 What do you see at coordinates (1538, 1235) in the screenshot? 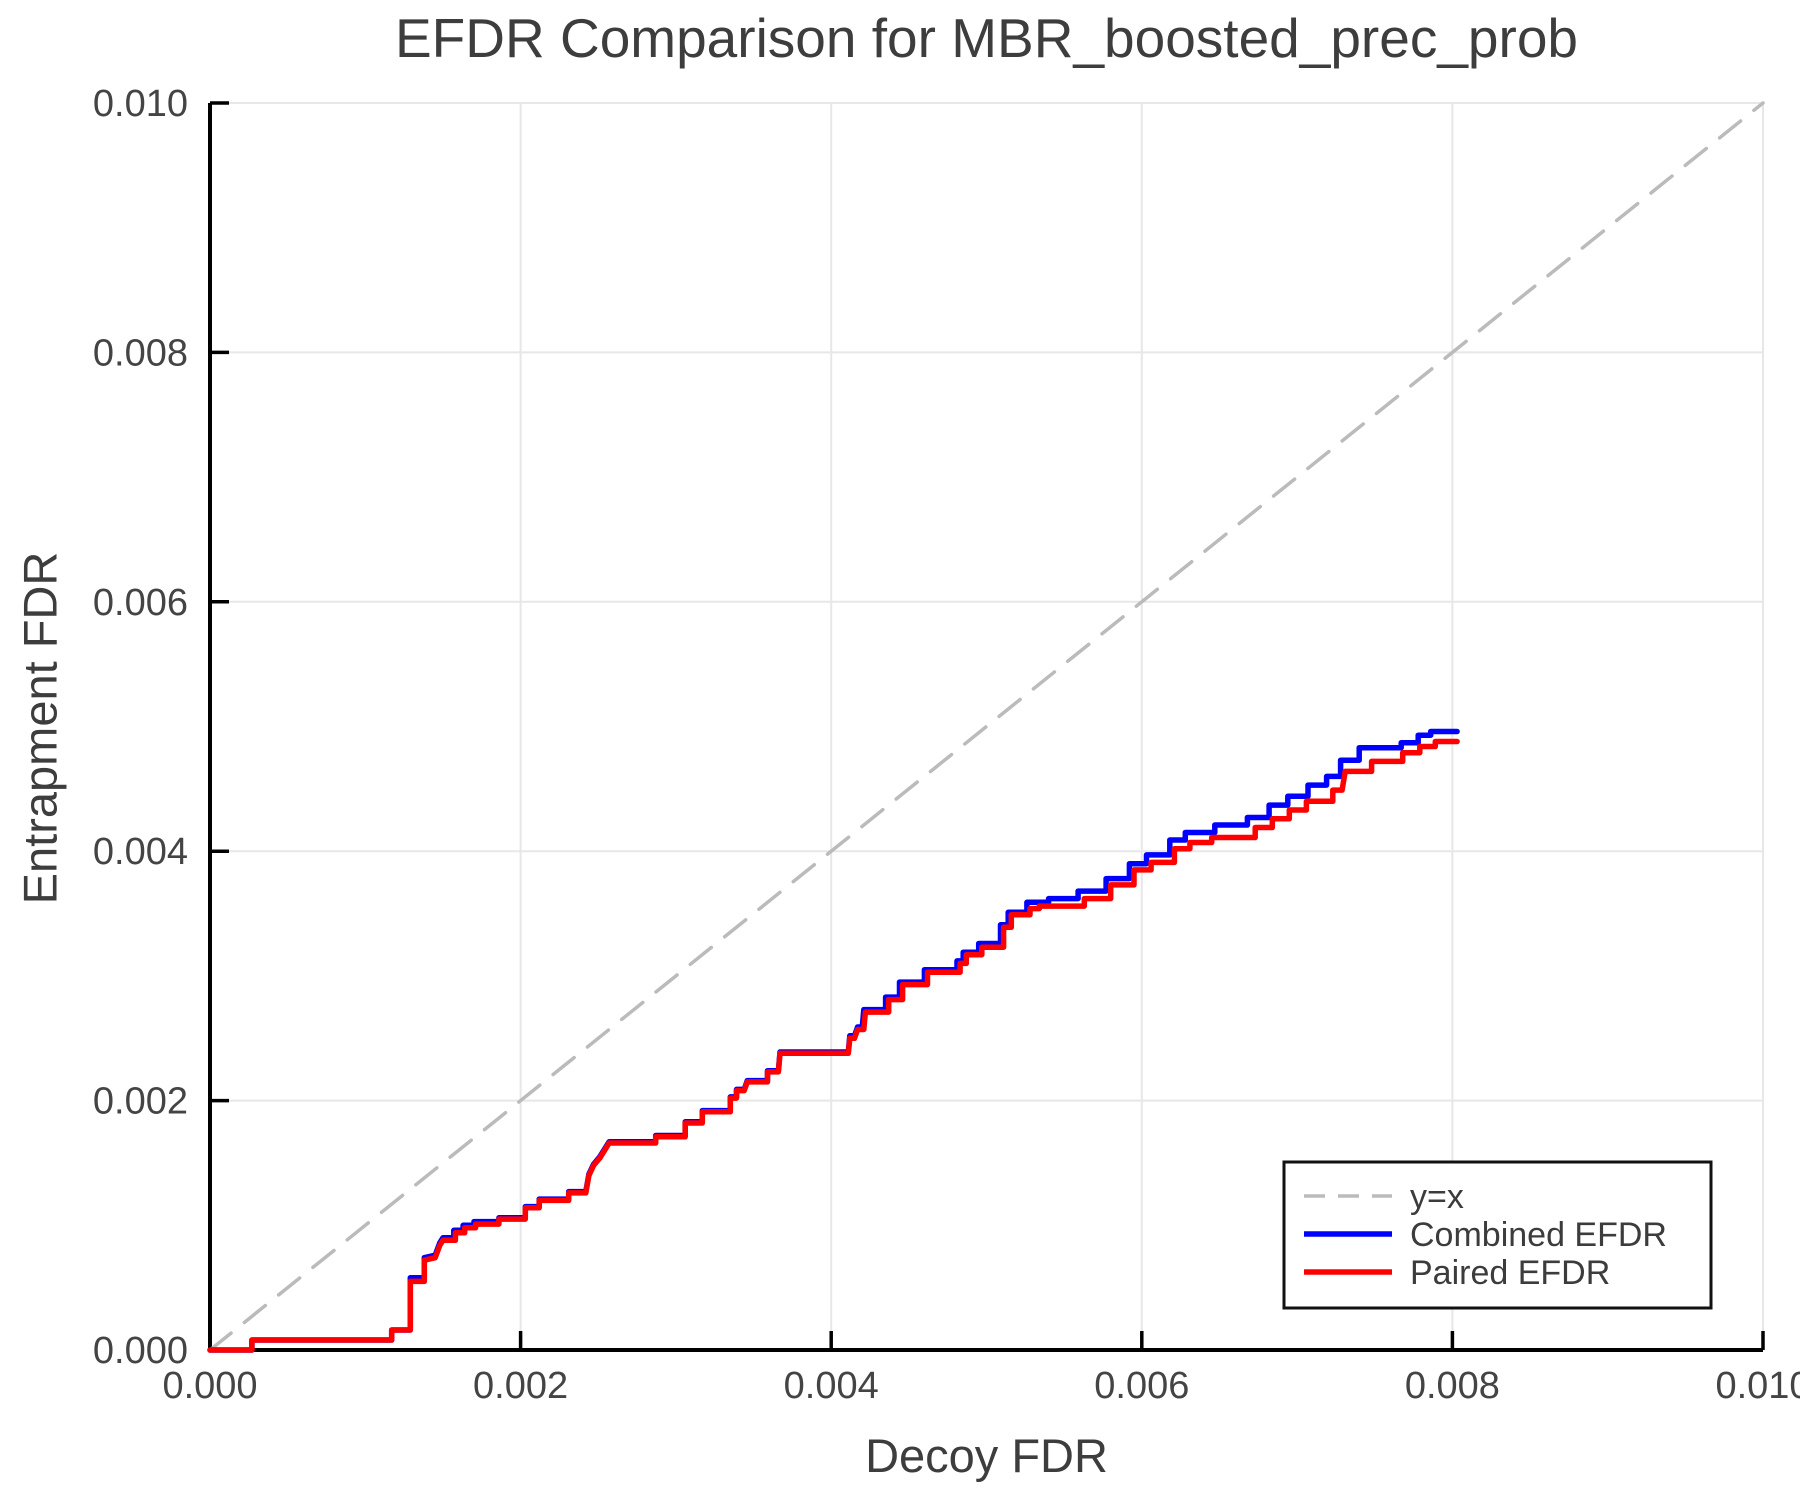
I see `legend-label: Combined EFDR` at bounding box center [1538, 1235].